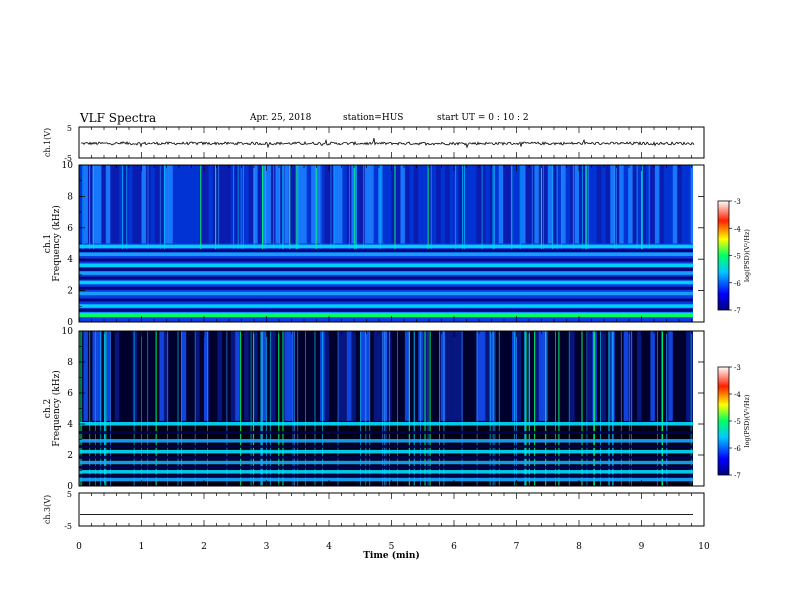 Image resolution: width=792 pixels, height=612 pixels. Describe the element at coordinates (737, 229) in the screenshot. I see `ch1-spectrogram-colorbar-tick-label: -4` at that location.